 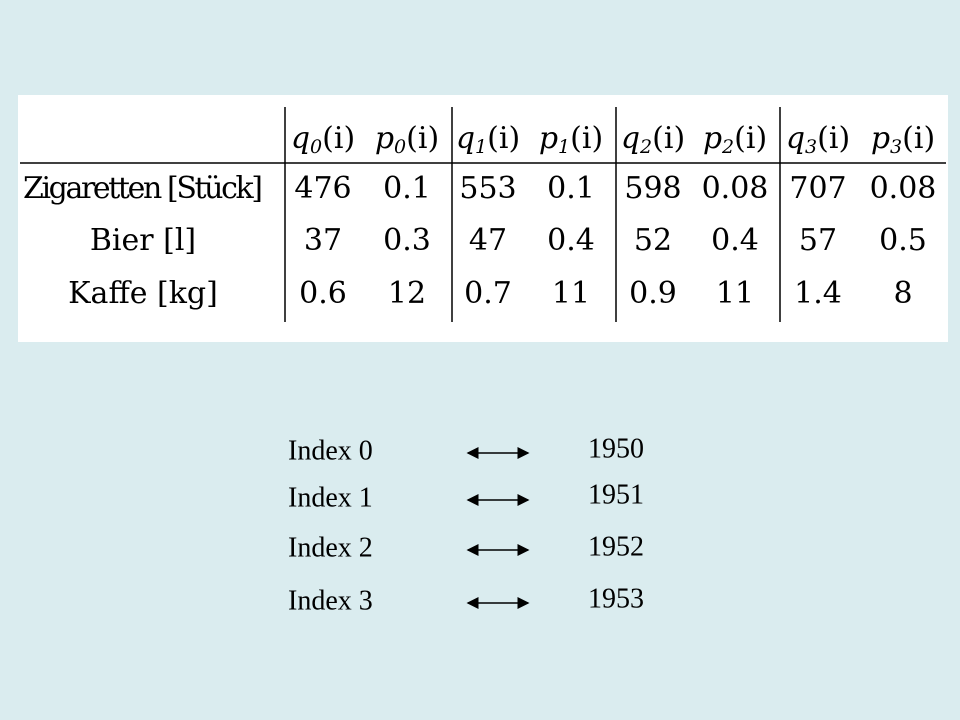 I want to click on index-label: Index 2, so click(x=330, y=547).